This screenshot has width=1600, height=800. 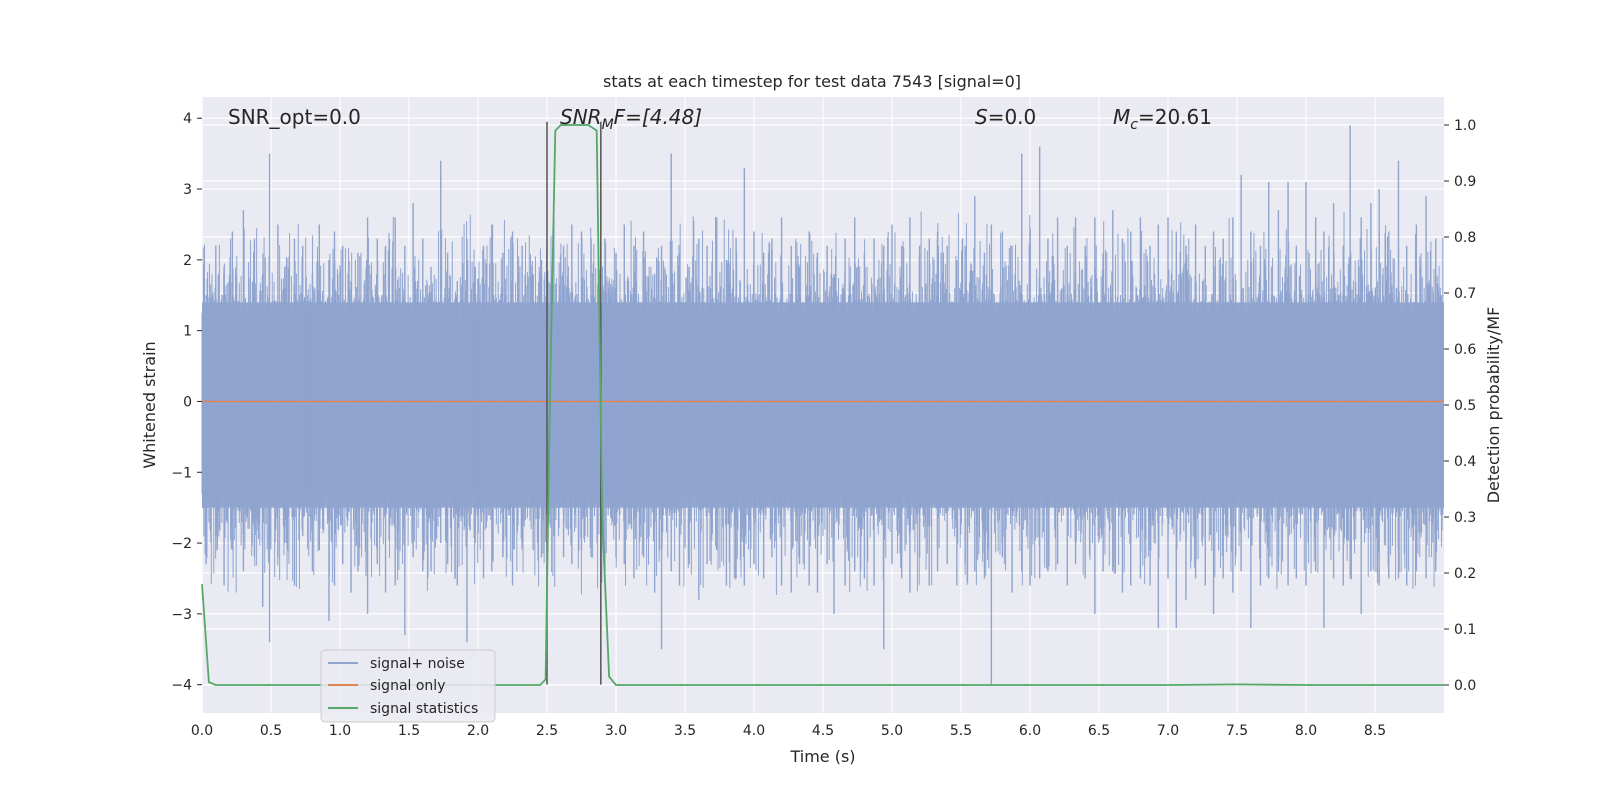 What do you see at coordinates (1465, 630) in the screenshot?
I see `y2-tick-label: 0.1` at bounding box center [1465, 630].